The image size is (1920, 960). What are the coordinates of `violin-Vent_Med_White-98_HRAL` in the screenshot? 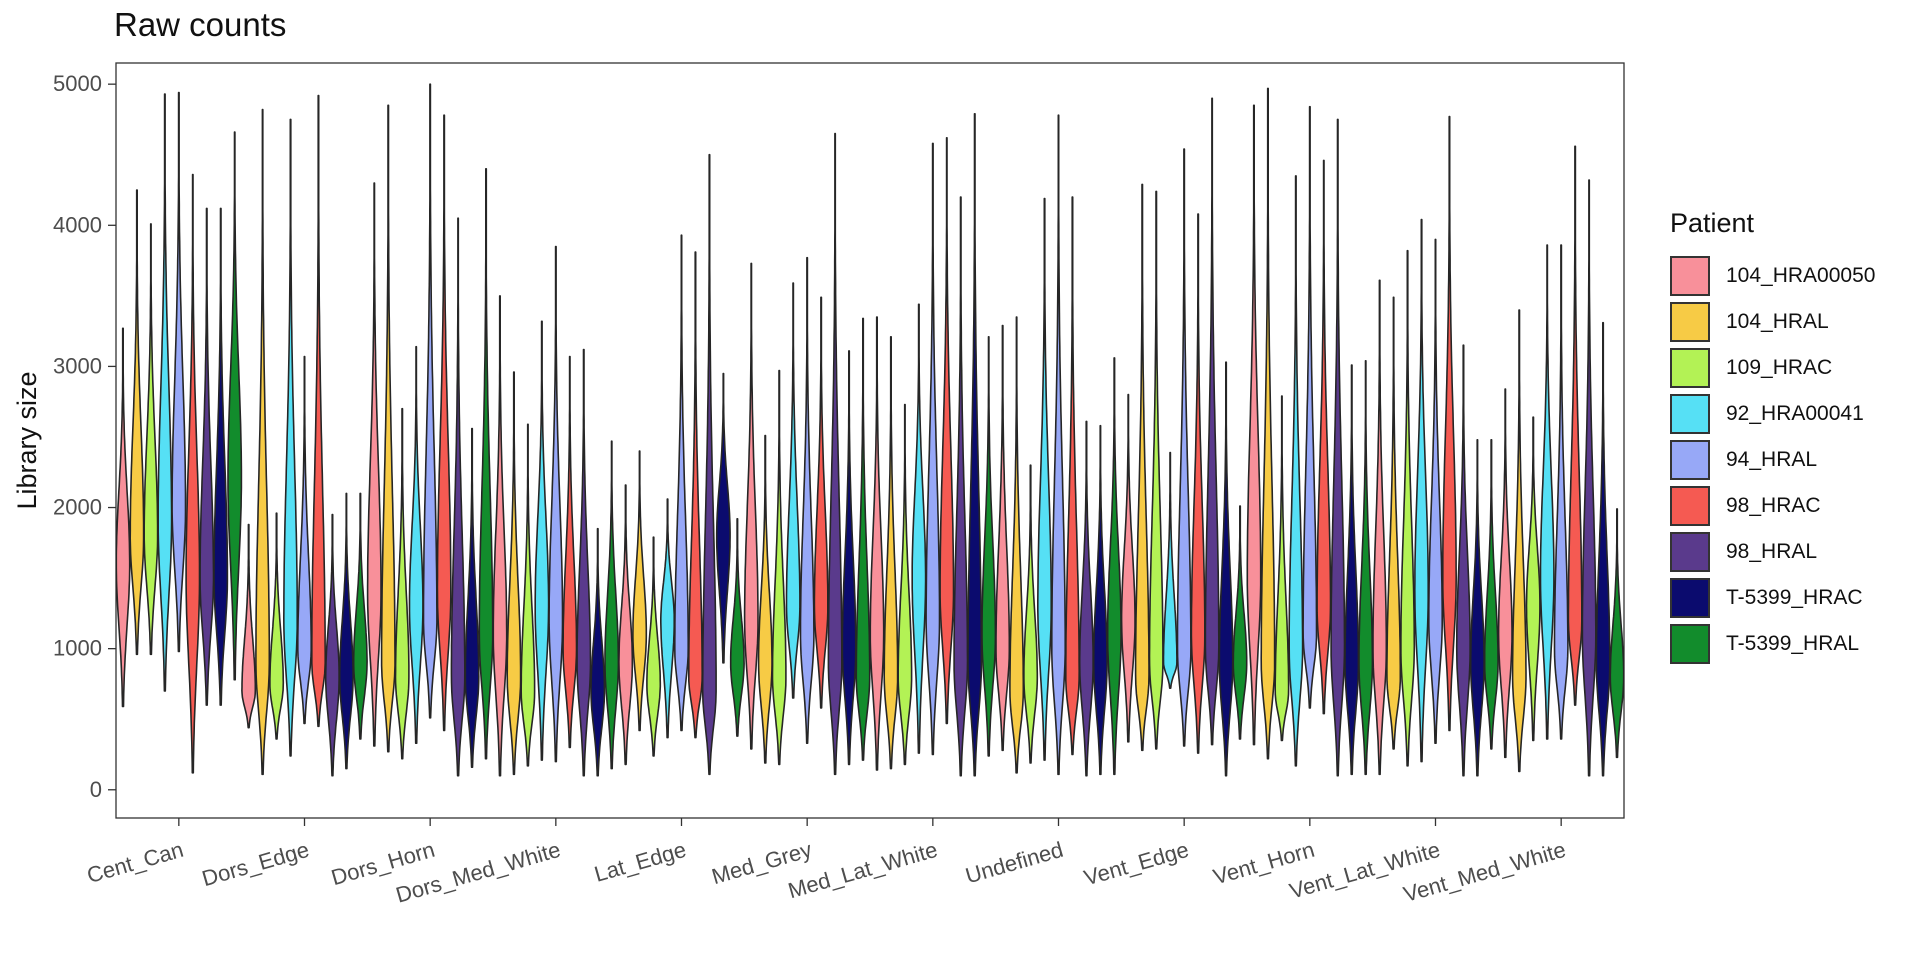 It's located at (1589, 478).